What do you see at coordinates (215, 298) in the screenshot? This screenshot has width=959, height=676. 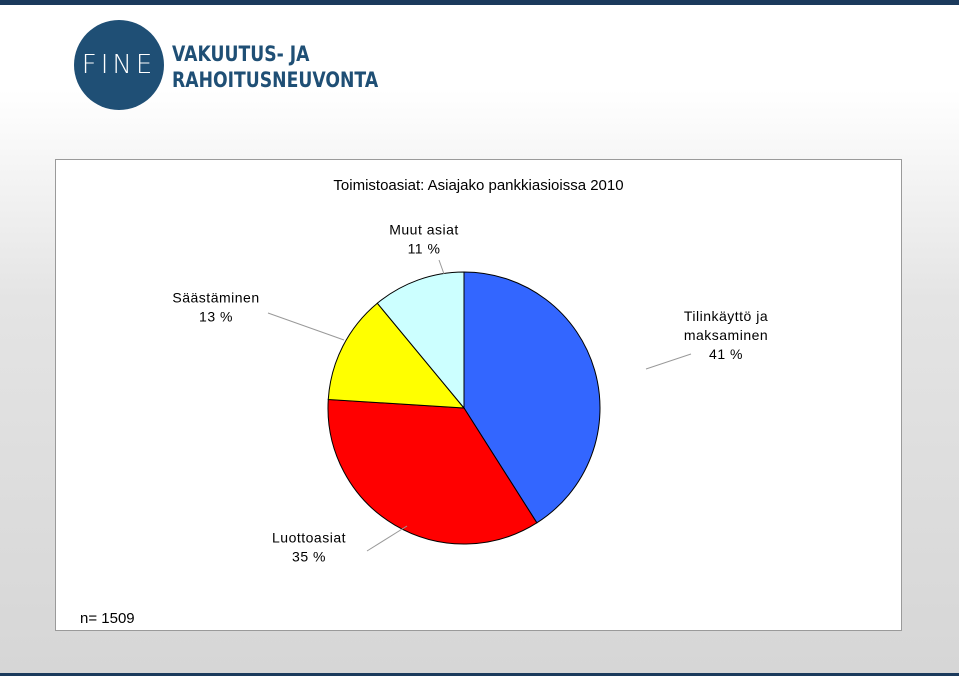 I see `slice-category-label-2: Säästäminen` at bounding box center [215, 298].